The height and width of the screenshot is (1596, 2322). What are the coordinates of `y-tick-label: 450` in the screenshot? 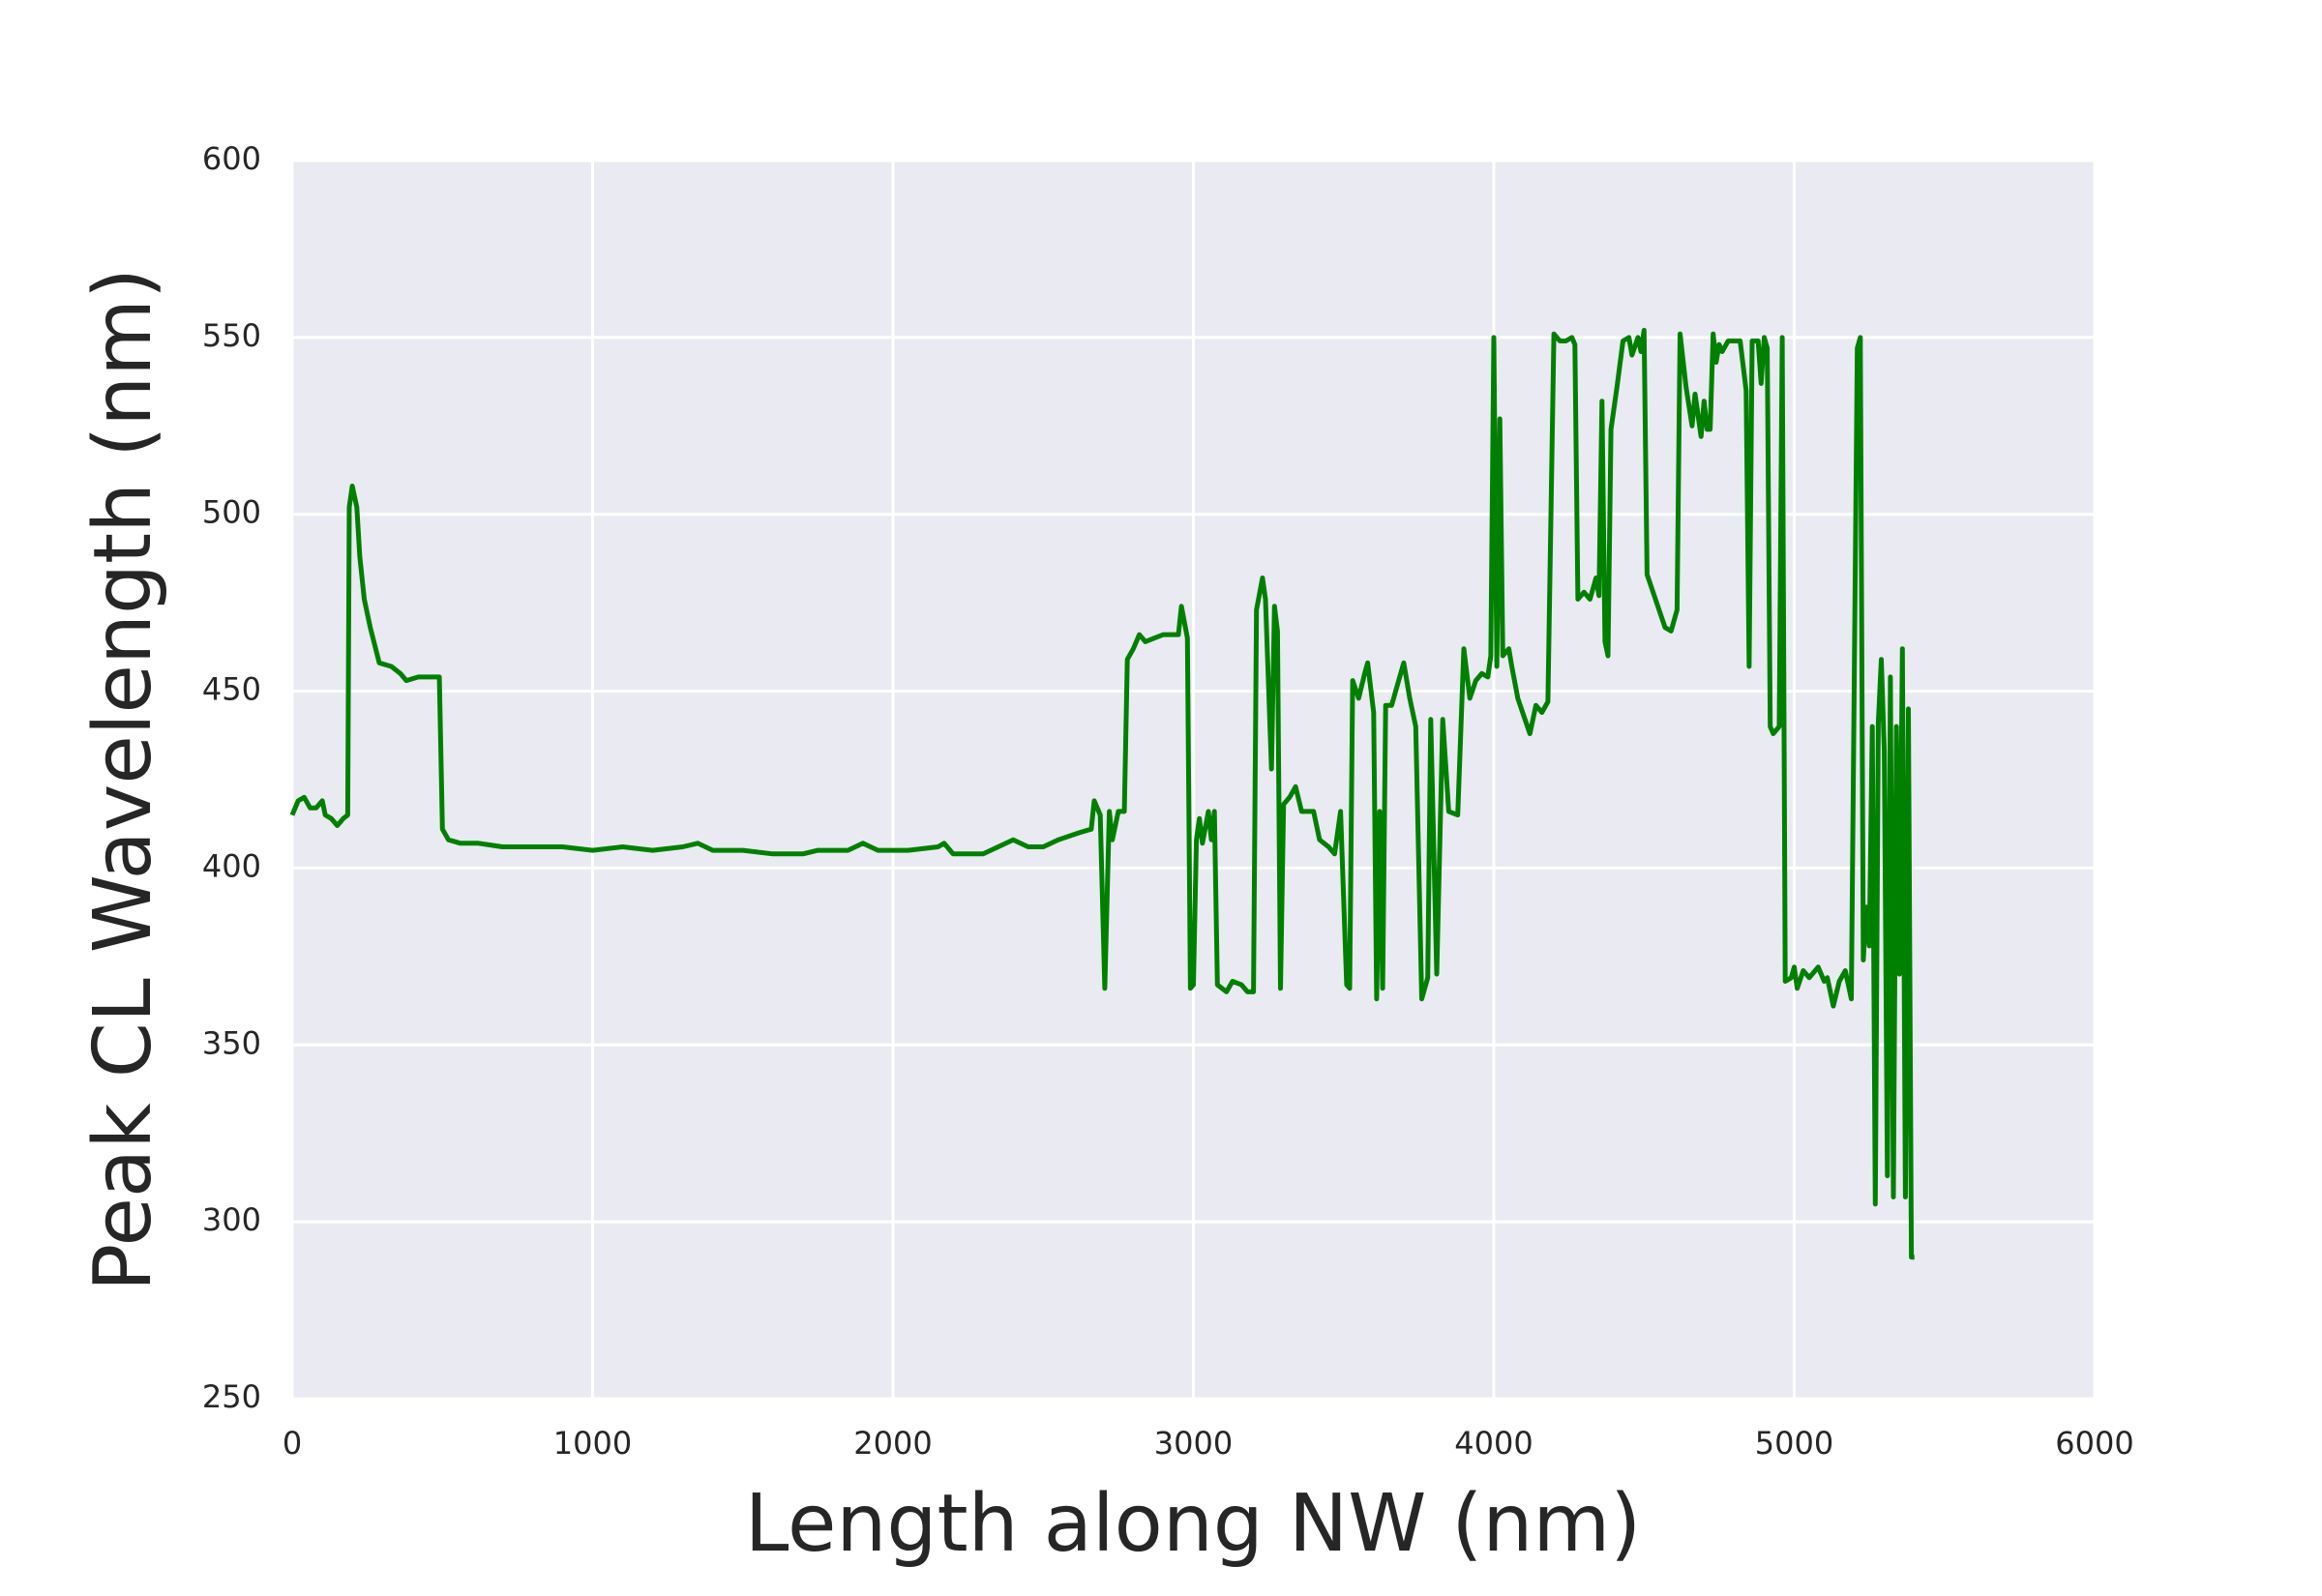 It's located at (231, 689).